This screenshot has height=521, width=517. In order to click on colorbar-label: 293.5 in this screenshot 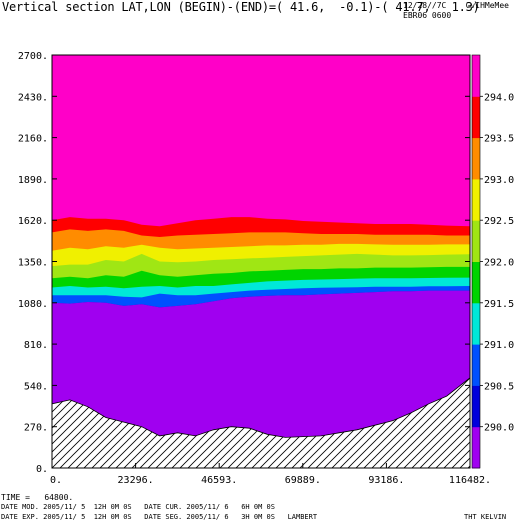, I will do `click(499, 139)`.